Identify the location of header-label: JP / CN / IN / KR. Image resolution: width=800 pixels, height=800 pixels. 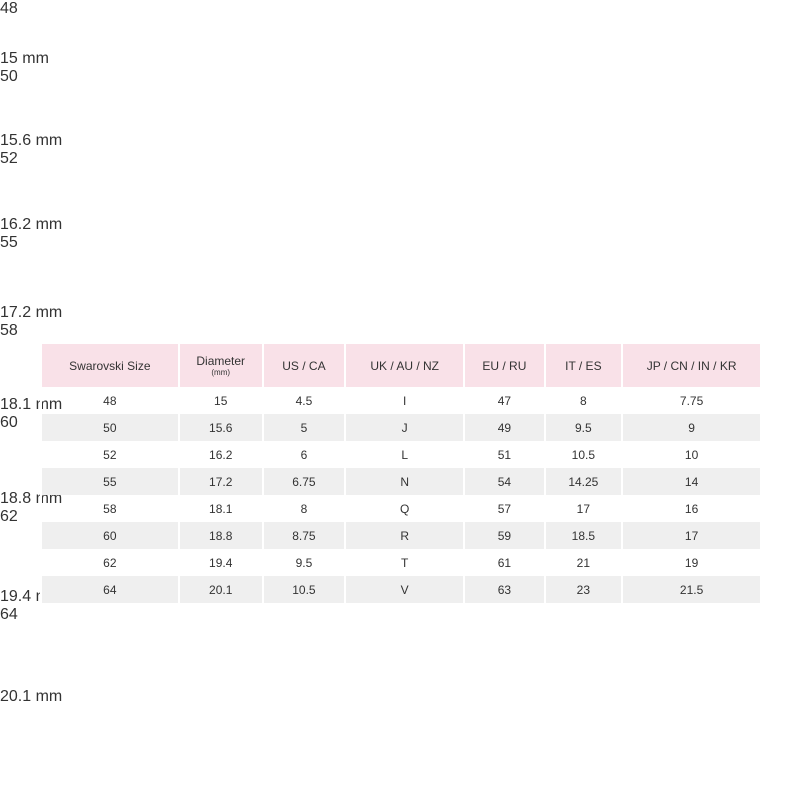
(691, 365).